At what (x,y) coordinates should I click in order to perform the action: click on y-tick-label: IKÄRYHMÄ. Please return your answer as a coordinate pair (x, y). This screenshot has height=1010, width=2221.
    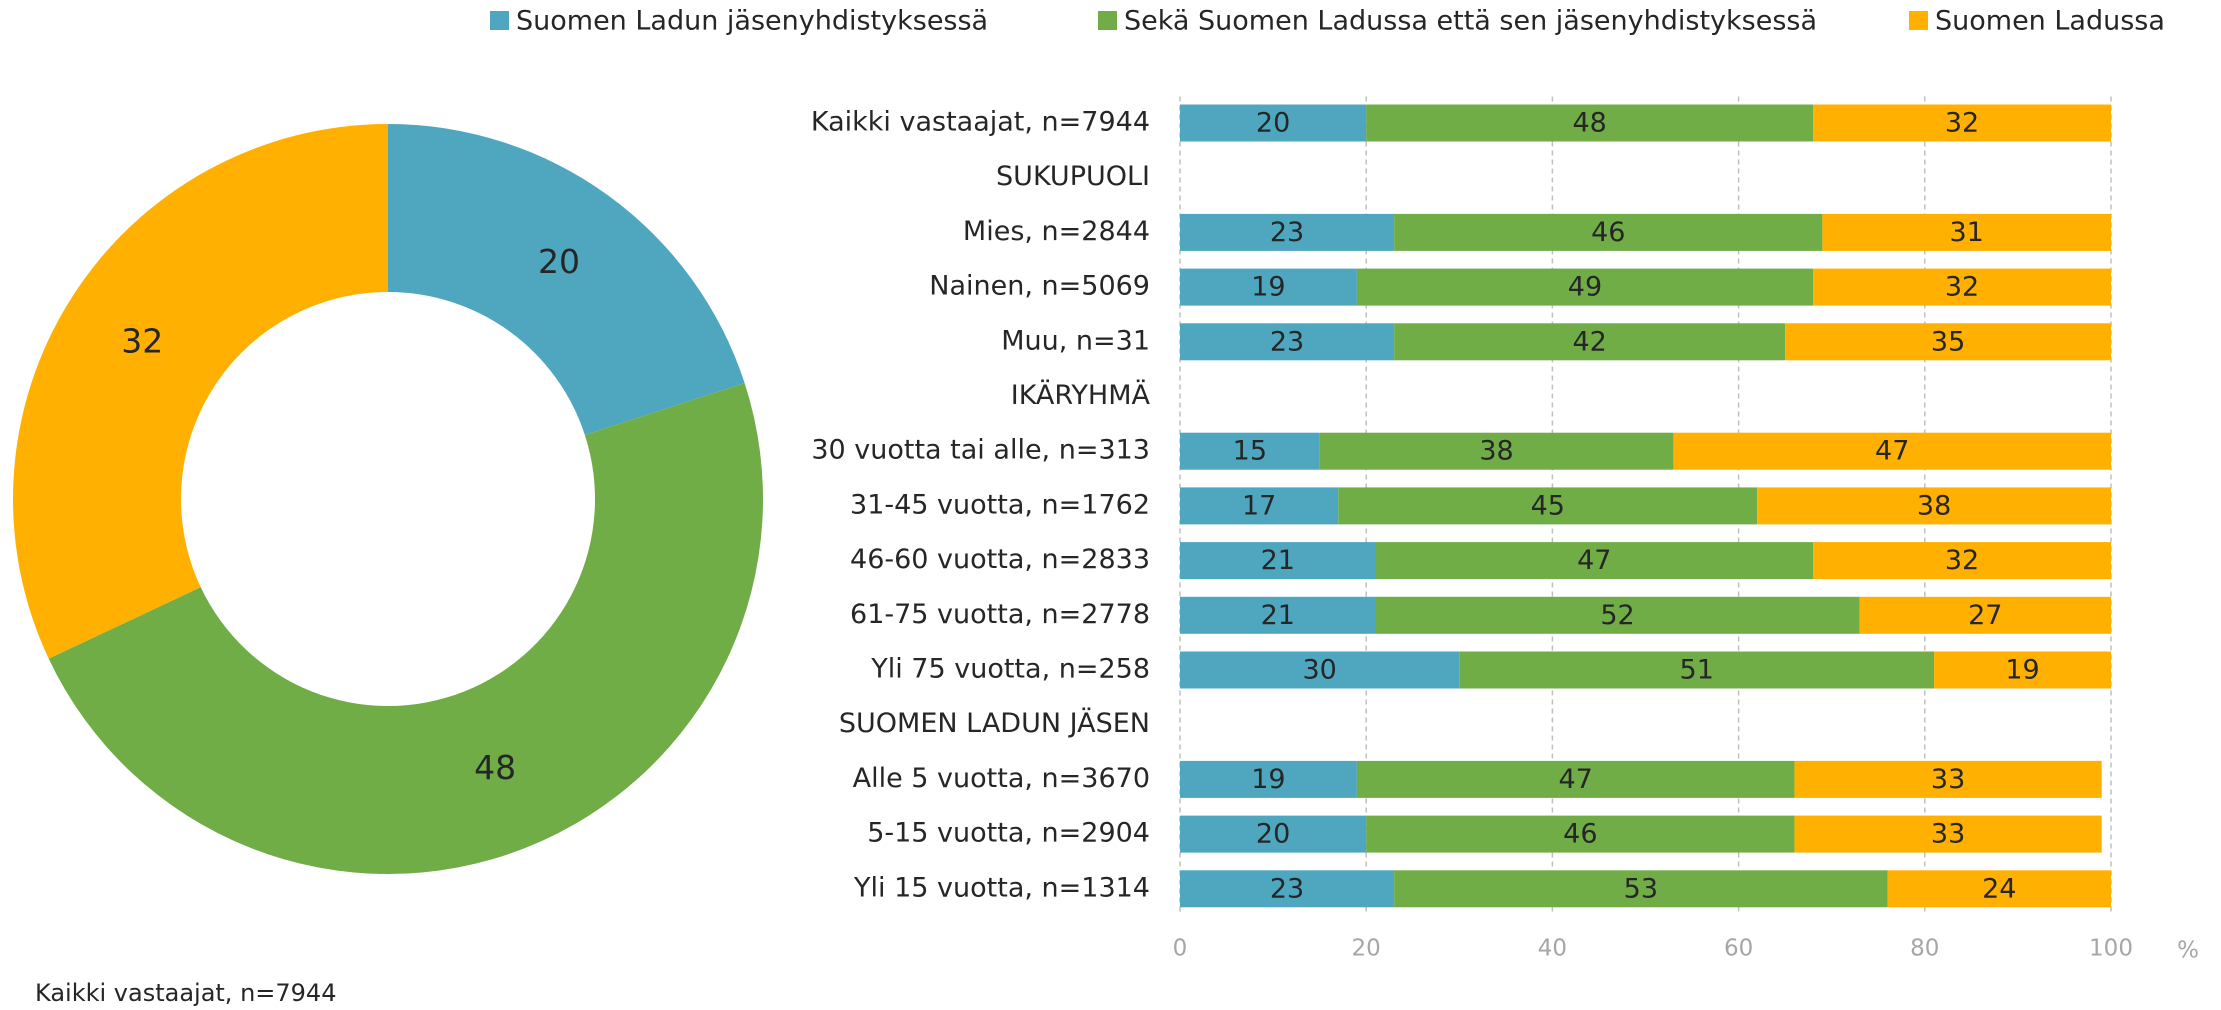
    Looking at the image, I should click on (1081, 395).